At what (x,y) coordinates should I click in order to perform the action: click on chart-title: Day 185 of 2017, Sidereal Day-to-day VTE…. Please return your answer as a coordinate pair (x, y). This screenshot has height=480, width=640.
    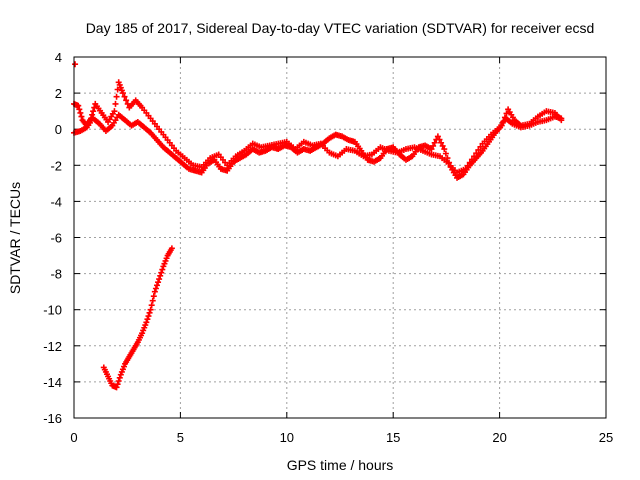
    Looking at the image, I should click on (340, 28).